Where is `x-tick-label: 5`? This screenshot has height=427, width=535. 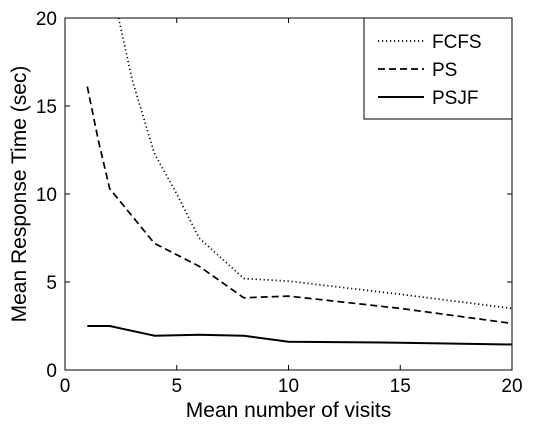 x-tick-label: 5 is located at coordinates (176, 386).